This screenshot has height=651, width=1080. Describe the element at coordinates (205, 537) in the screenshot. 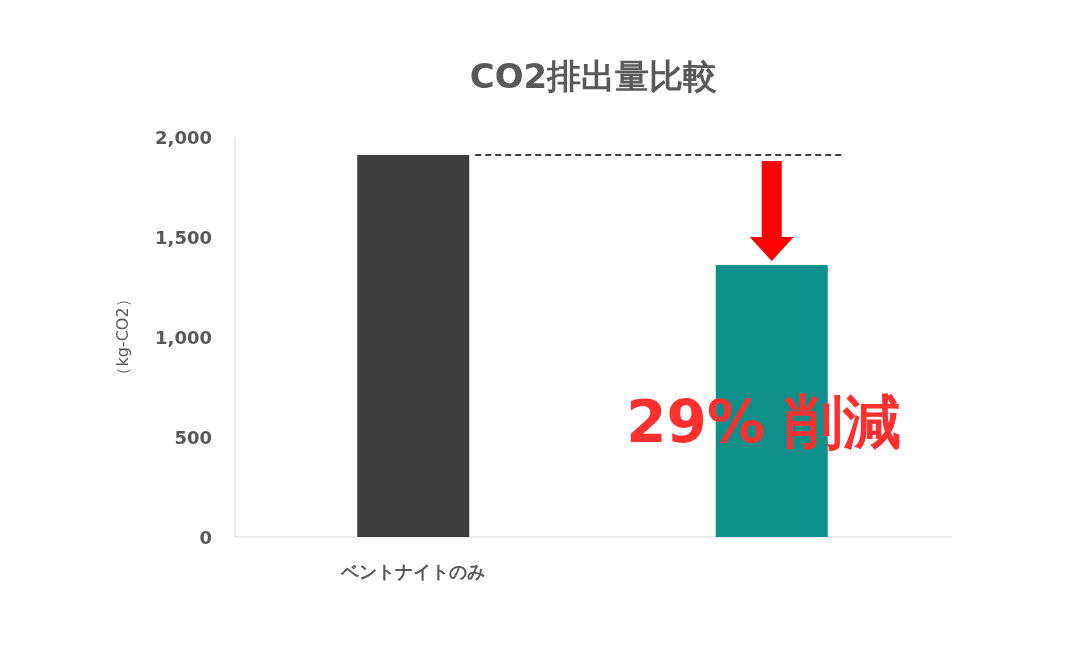

I see `y-tick-label: 0` at that location.